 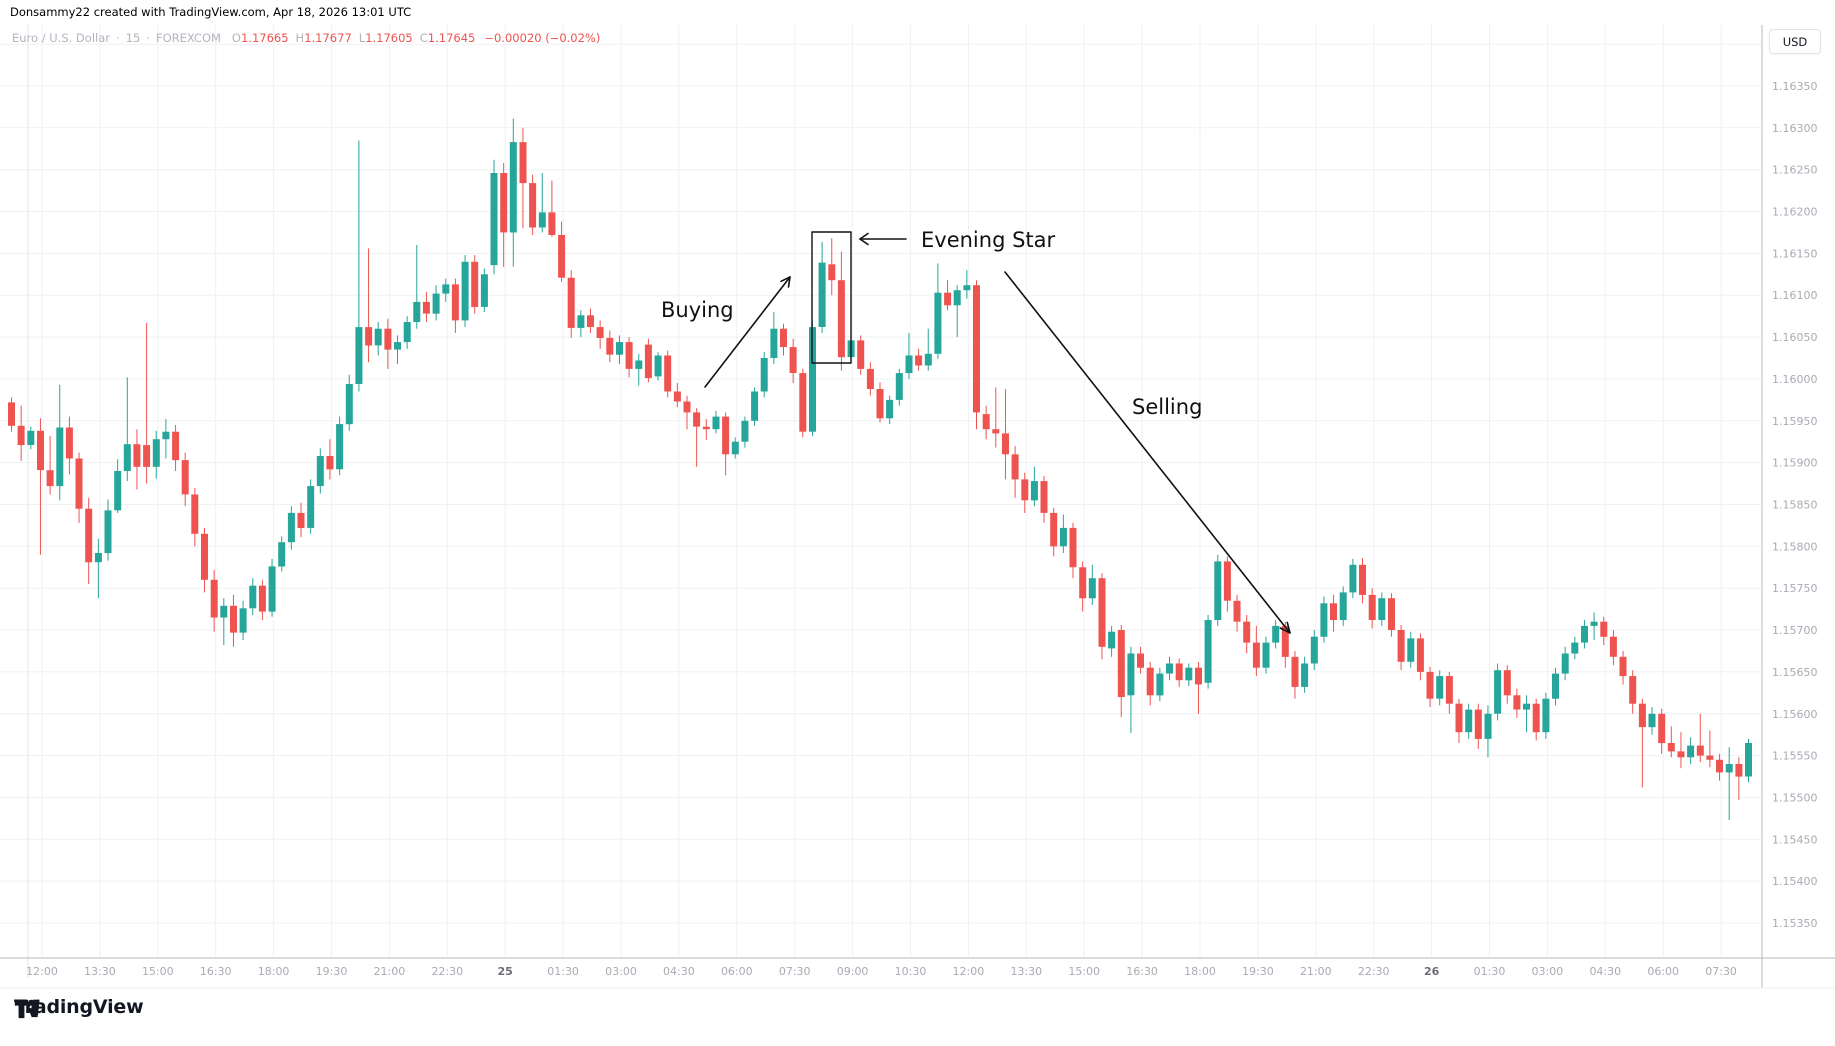 What do you see at coordinates (1147, 452) in the screenshot?
I see `selling-arrow` at bounding box center [1147, 452].